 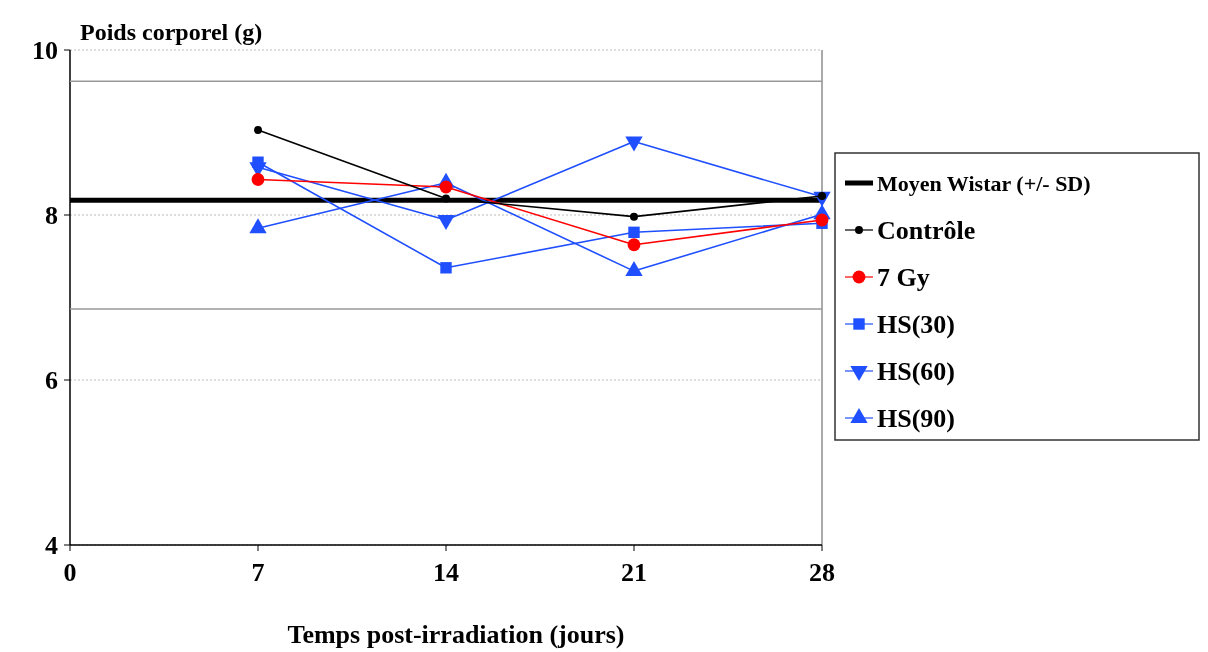 I want to click on x-tick-label: 21, so click(x=634, y=572).